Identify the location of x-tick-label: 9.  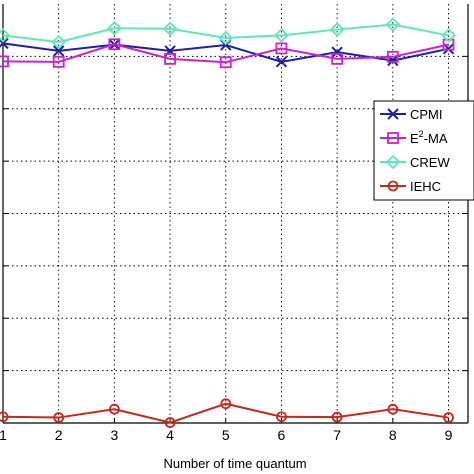
(449, 435).